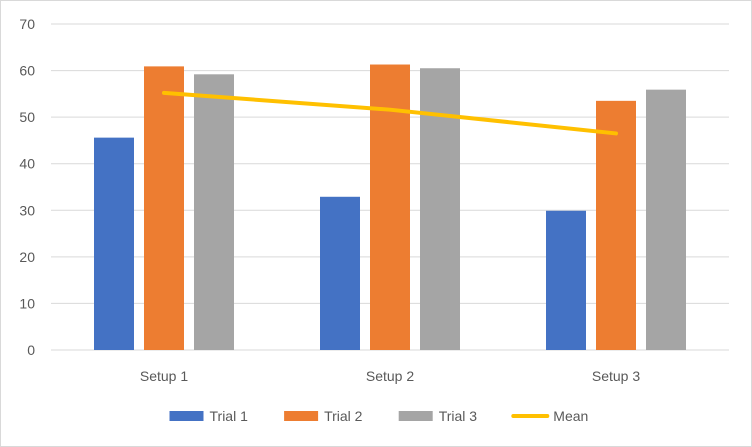 The image size is (752, 447). Describe the element at coordinates (549, 416) in the screenshot. I see `legend-item-mean: Mean` at that location.